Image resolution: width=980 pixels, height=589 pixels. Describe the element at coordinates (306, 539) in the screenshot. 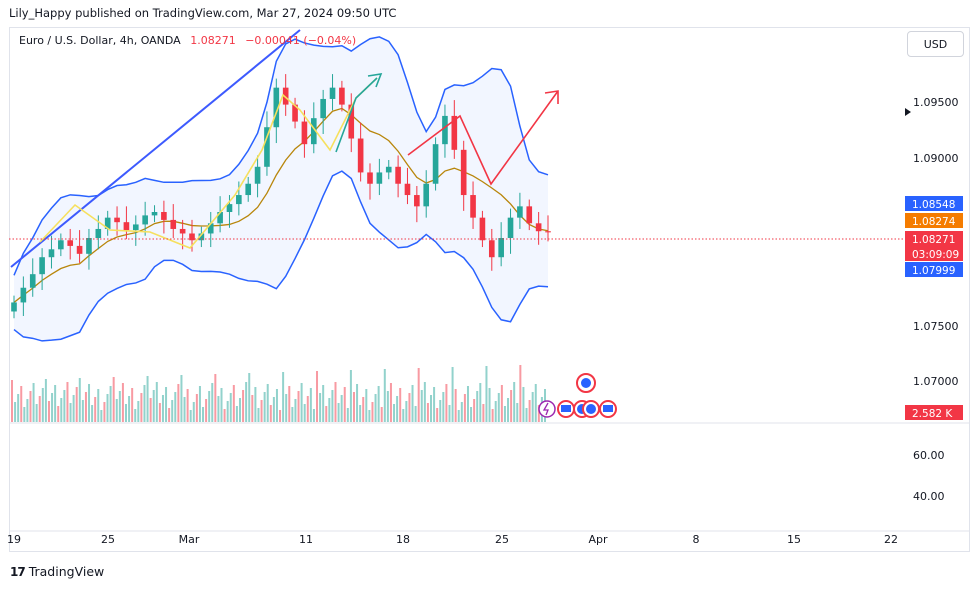

I see `time-axis-label: 11` at that location.